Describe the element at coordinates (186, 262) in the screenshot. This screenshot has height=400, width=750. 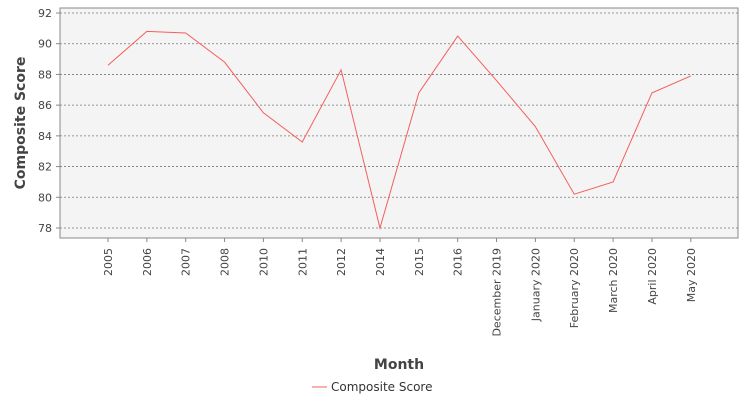
I see `x-tick-label: 2007` at that location.